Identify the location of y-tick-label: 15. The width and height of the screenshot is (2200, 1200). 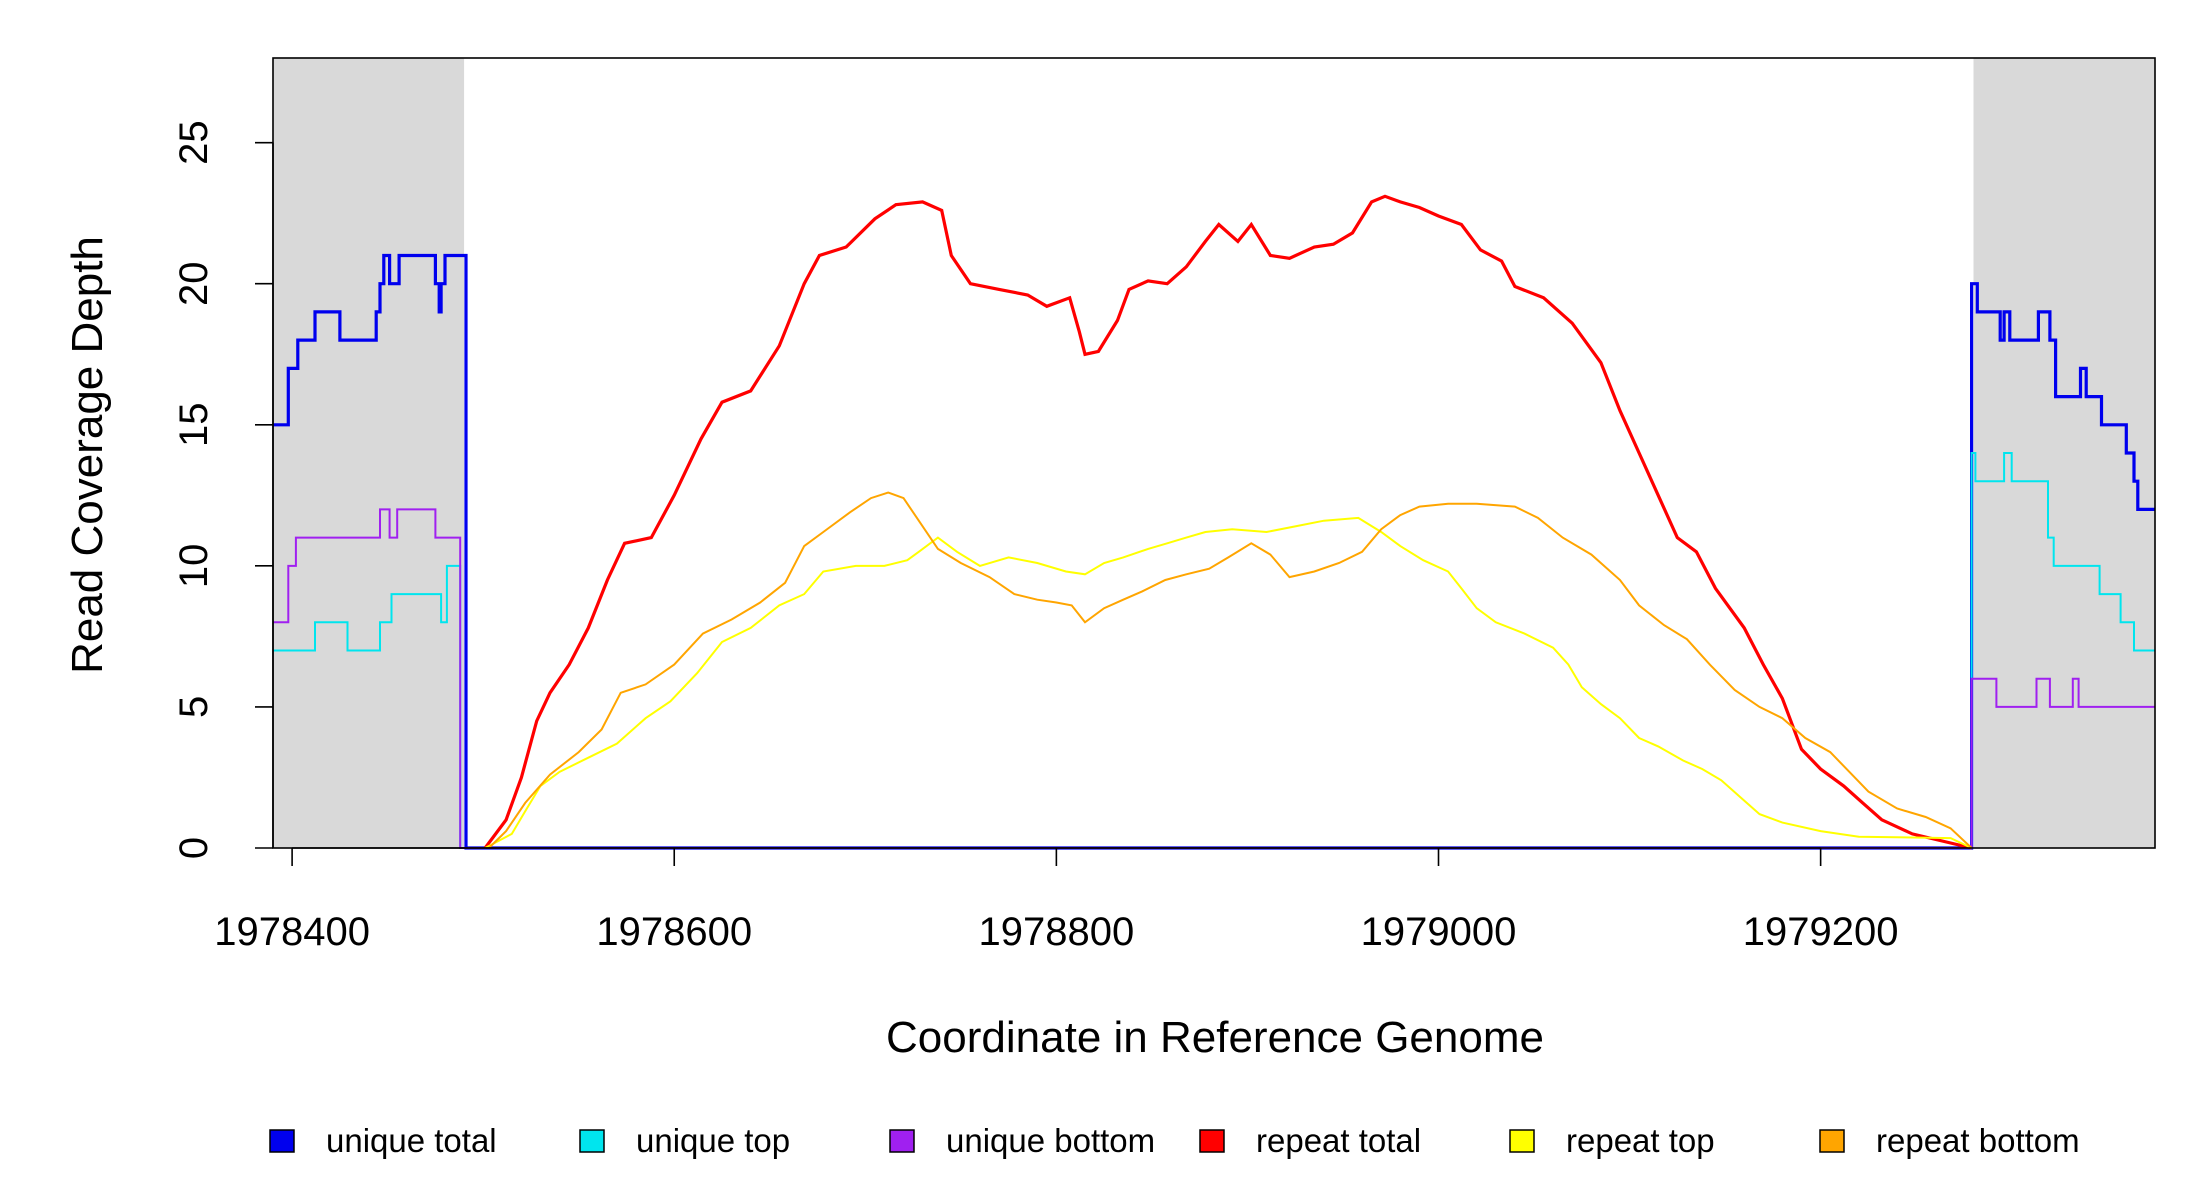
(194, 425).